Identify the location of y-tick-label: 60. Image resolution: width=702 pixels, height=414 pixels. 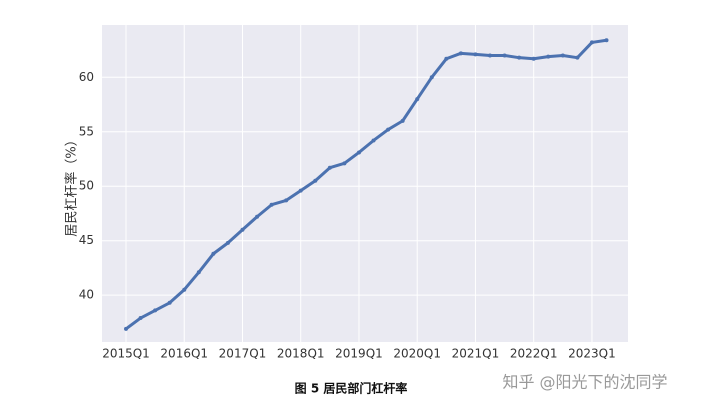
(86, 77).